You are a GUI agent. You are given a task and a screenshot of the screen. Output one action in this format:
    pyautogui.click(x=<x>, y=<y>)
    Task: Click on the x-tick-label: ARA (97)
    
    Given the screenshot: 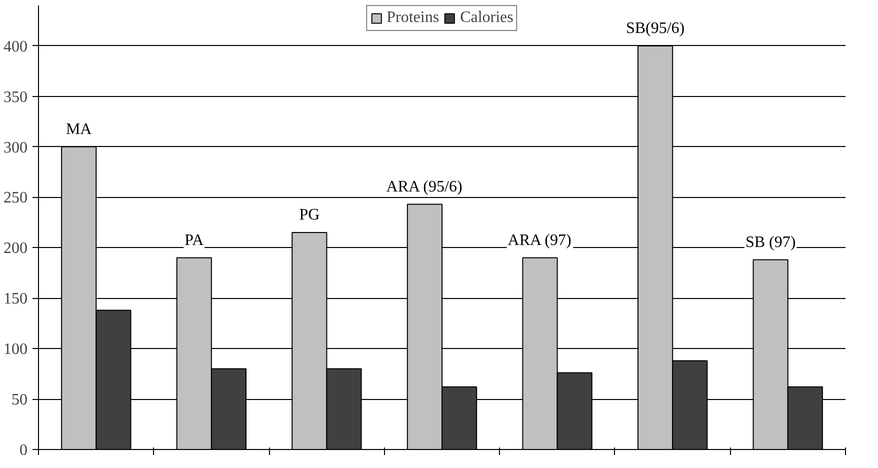 What is the action you would take?
    pyautogui.click(x=540, y=240)
    